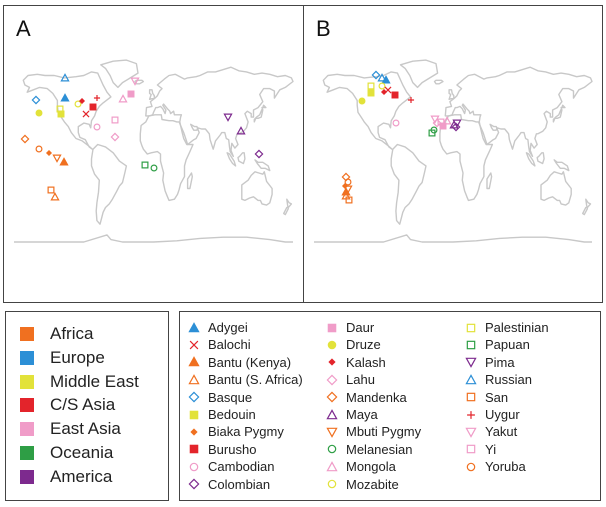  Describe the element at coordinates (61, 114) in the screenshot. I see `marker-bedouin` at that location.